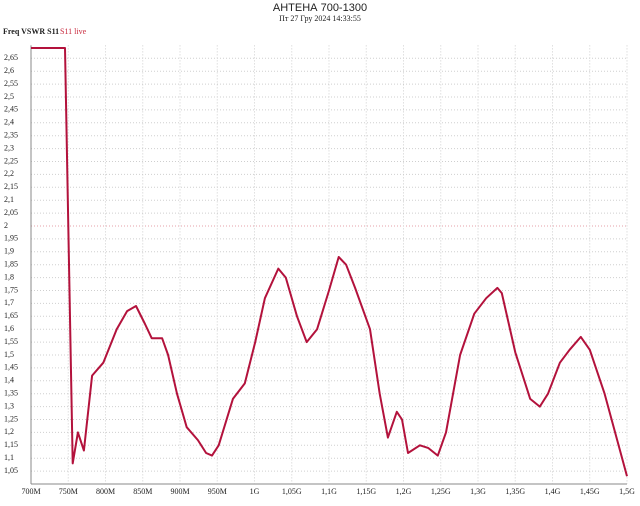  What do you see at coordinates (11, 212) in the screenshot?
I see `y-tick-label: 2,05` at bounding box center [11, 212].